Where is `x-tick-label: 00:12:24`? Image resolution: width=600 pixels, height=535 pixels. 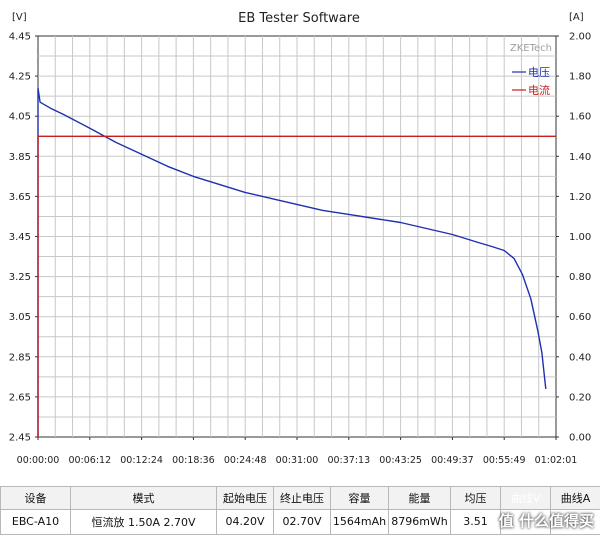 x-tick-label: 00:12:24 is located at coordinates (141, 460).